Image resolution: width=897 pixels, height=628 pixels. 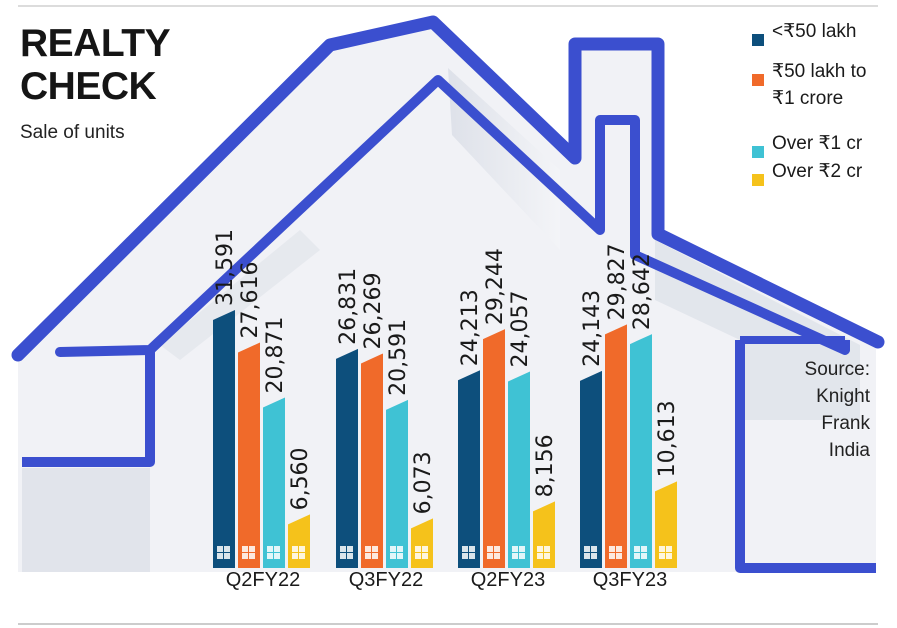 What do you see at coordinates (592, 328) in the screenshot?
I see `value-label-q3fy23-series-0: 24,143` at bounding box center [592, 328].